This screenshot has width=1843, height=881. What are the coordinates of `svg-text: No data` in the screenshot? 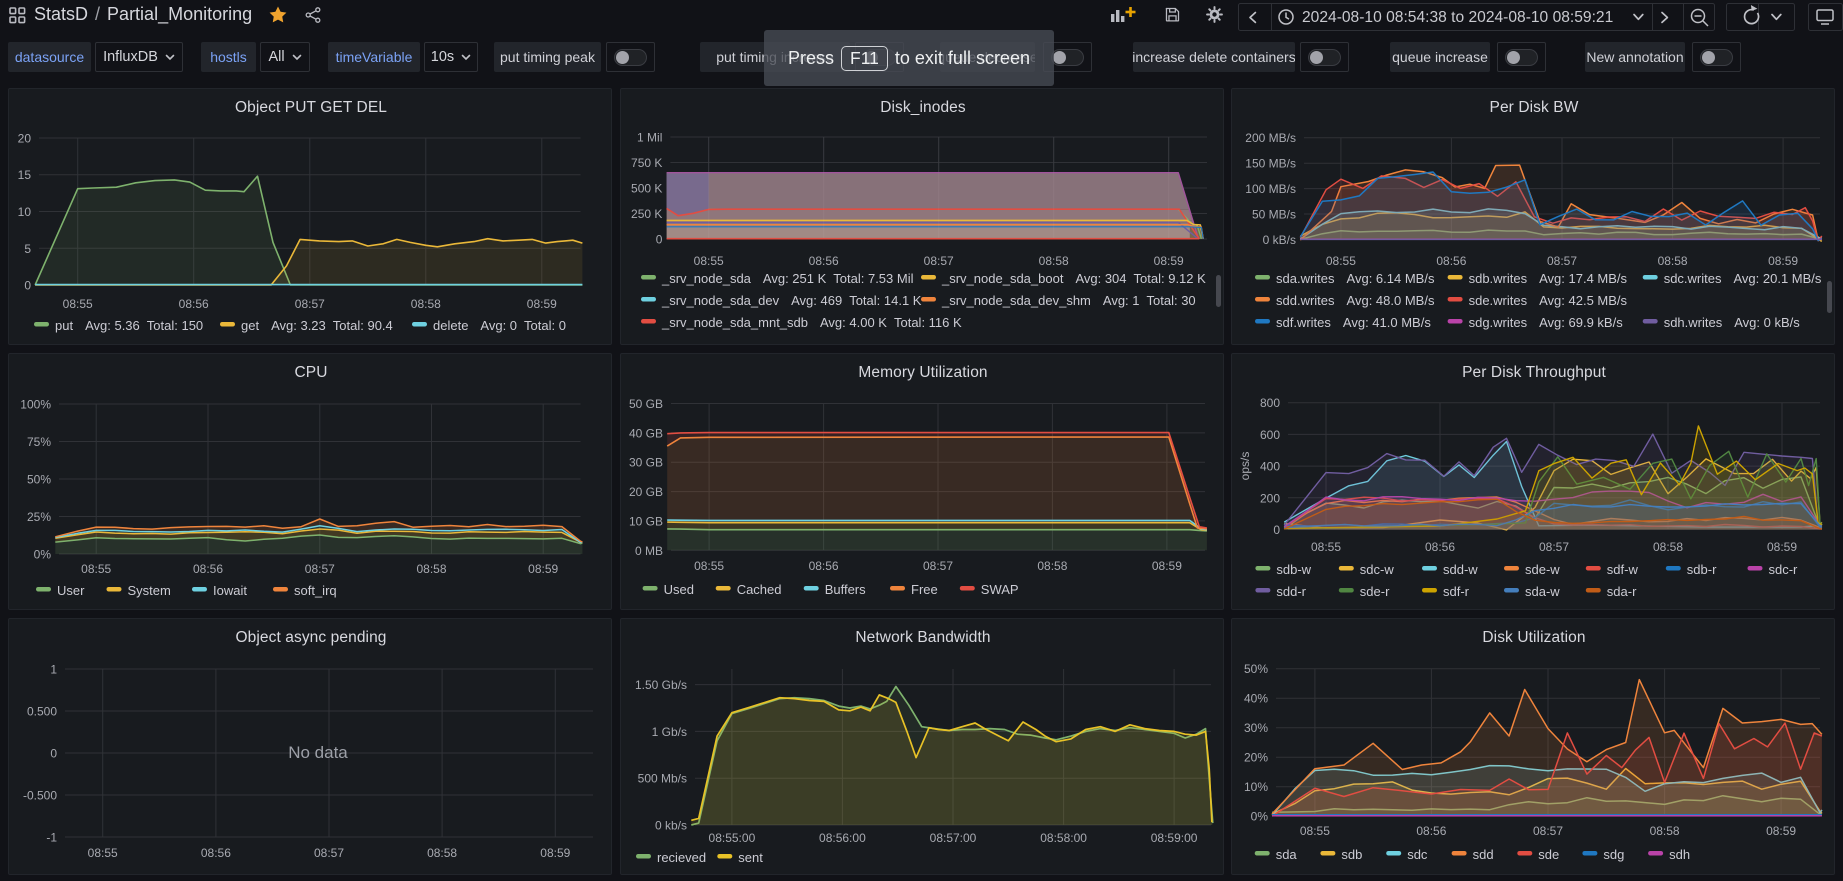 It's located at (318, 752).